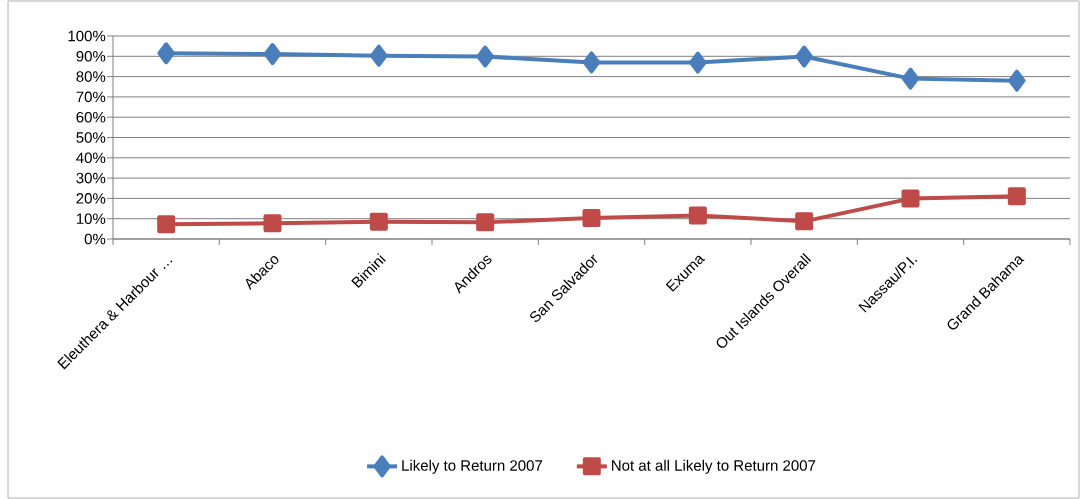 This screenshot has width=1080, height=499. I want to click on y-tick-label: 80%, so click(91, 76).